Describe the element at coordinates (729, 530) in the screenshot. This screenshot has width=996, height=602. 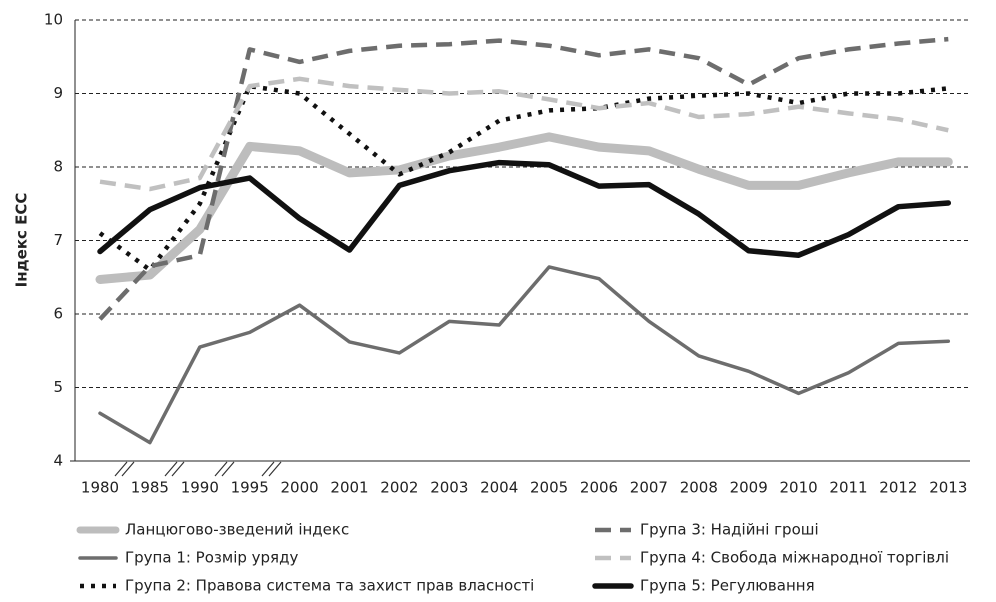
I see `legend-label: Група 3: Надійні гроші` at that location.